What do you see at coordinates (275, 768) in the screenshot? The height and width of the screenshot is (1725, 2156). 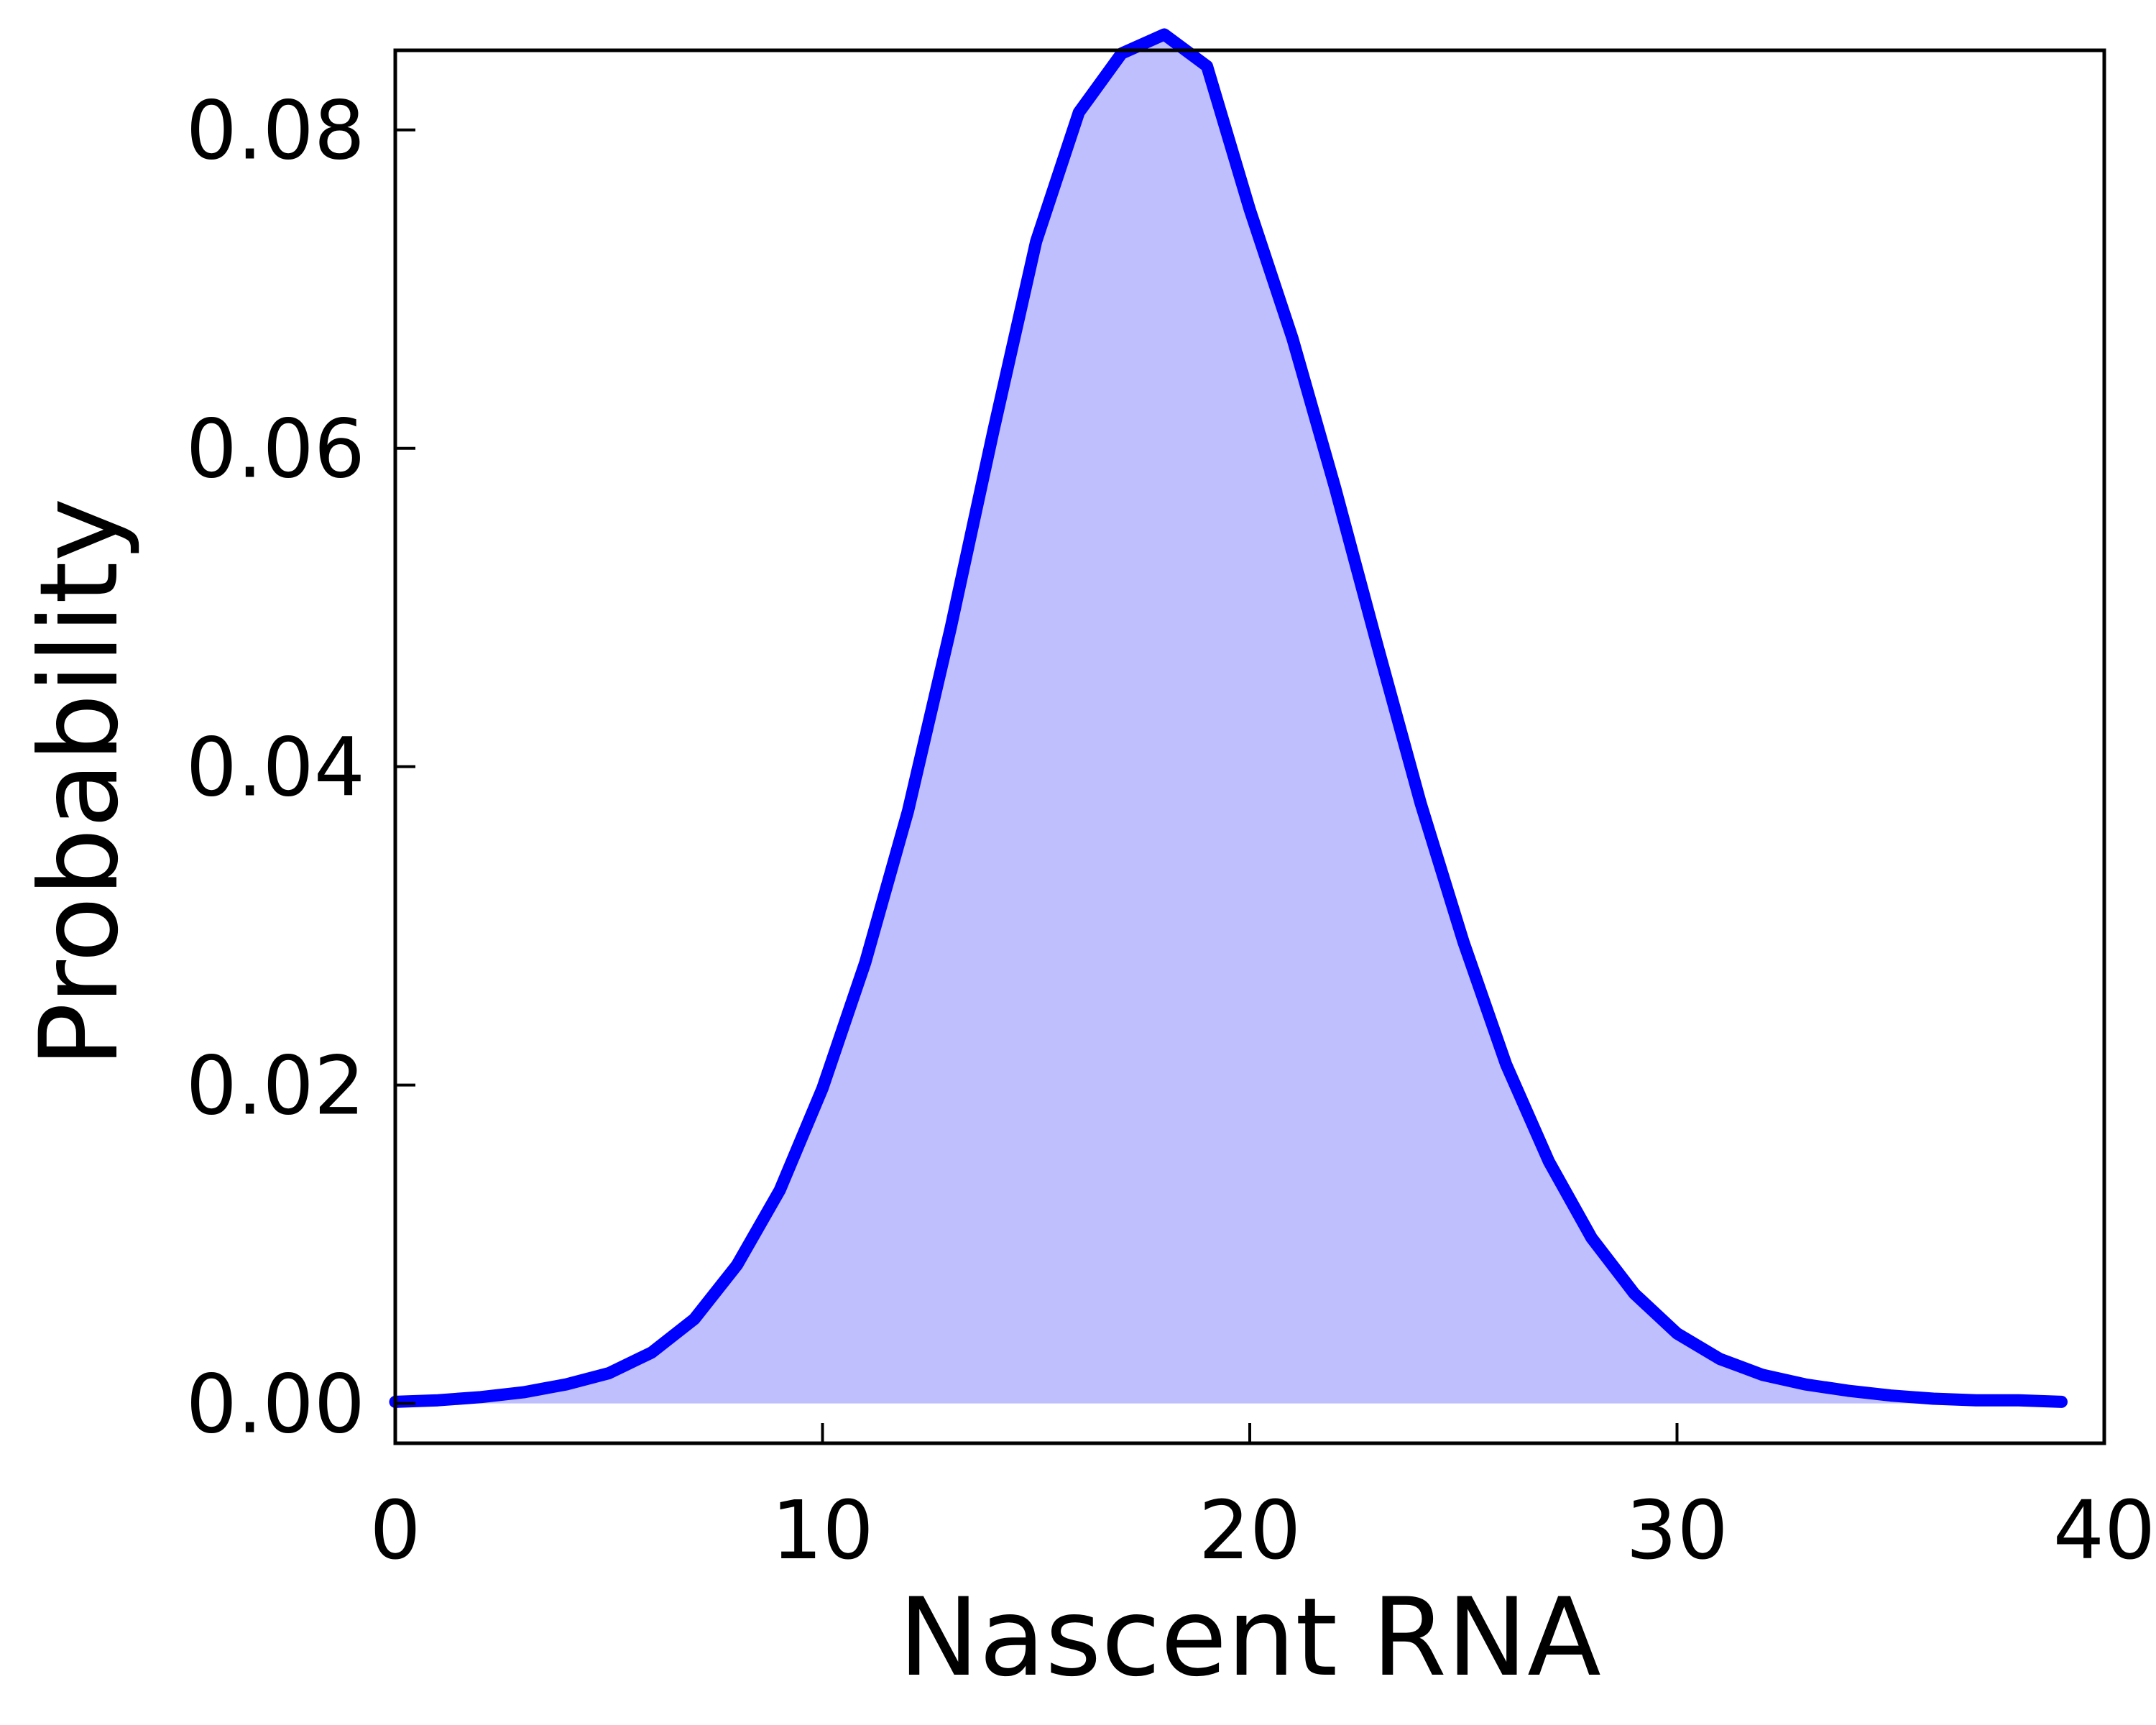 I see `y-tick-label: 0.04` at bounding box center [275, 768].